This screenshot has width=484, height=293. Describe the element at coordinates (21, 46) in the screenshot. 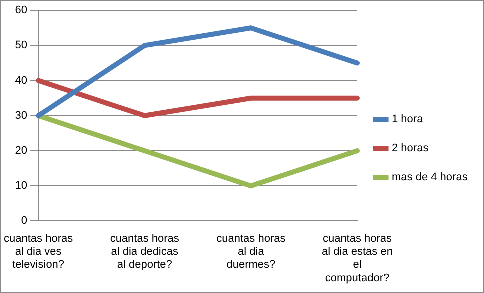

I see `y-tick-label: 50` at that location.